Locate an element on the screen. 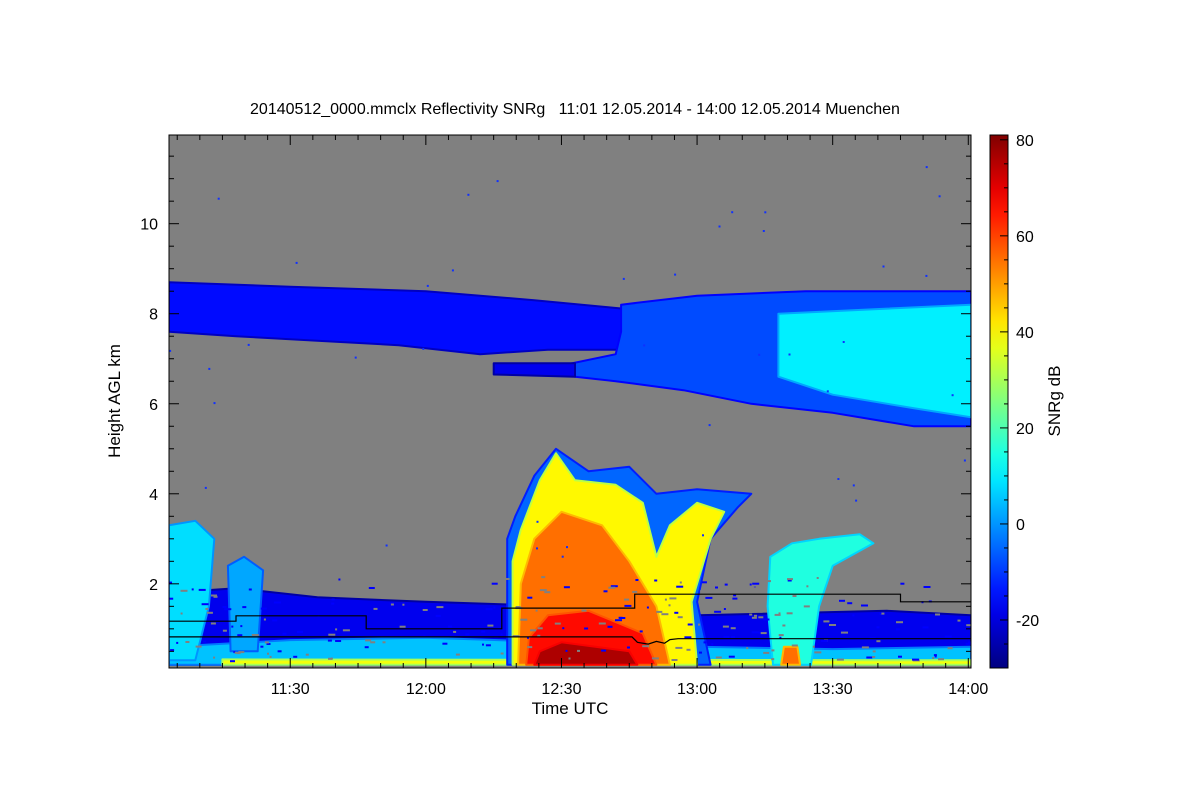 The height and width of the screenshot is (800, 1200). colorbar-tick-label: 40 is located at coordinates (1025, 333).